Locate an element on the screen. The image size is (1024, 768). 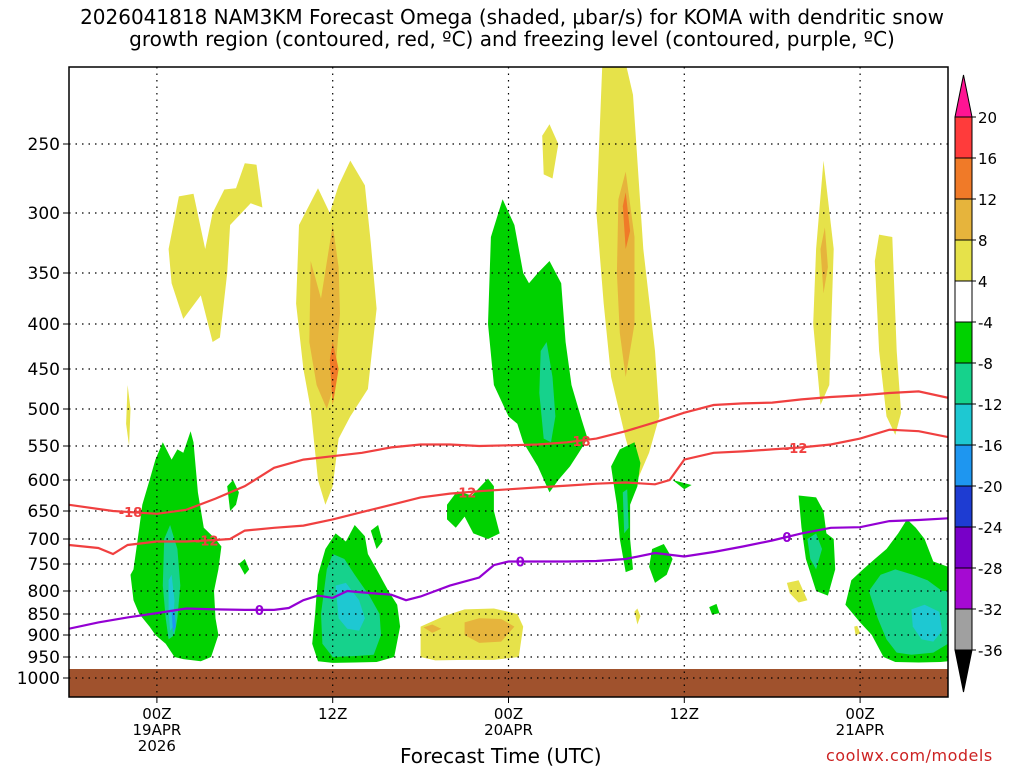
dgz-contour-minus12 is located at coordinates (508, 492).